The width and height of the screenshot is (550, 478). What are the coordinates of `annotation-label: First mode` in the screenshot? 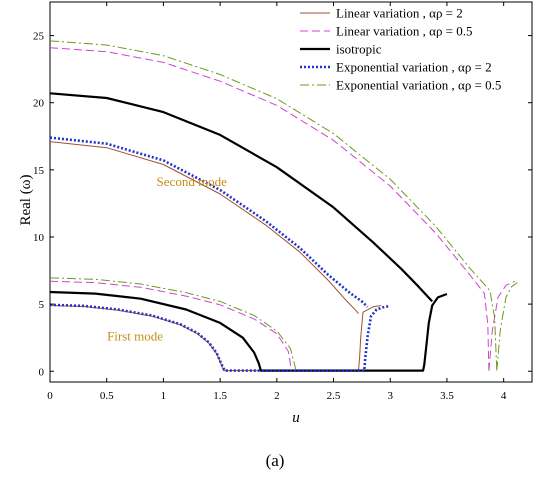 It's located at (135, 335).